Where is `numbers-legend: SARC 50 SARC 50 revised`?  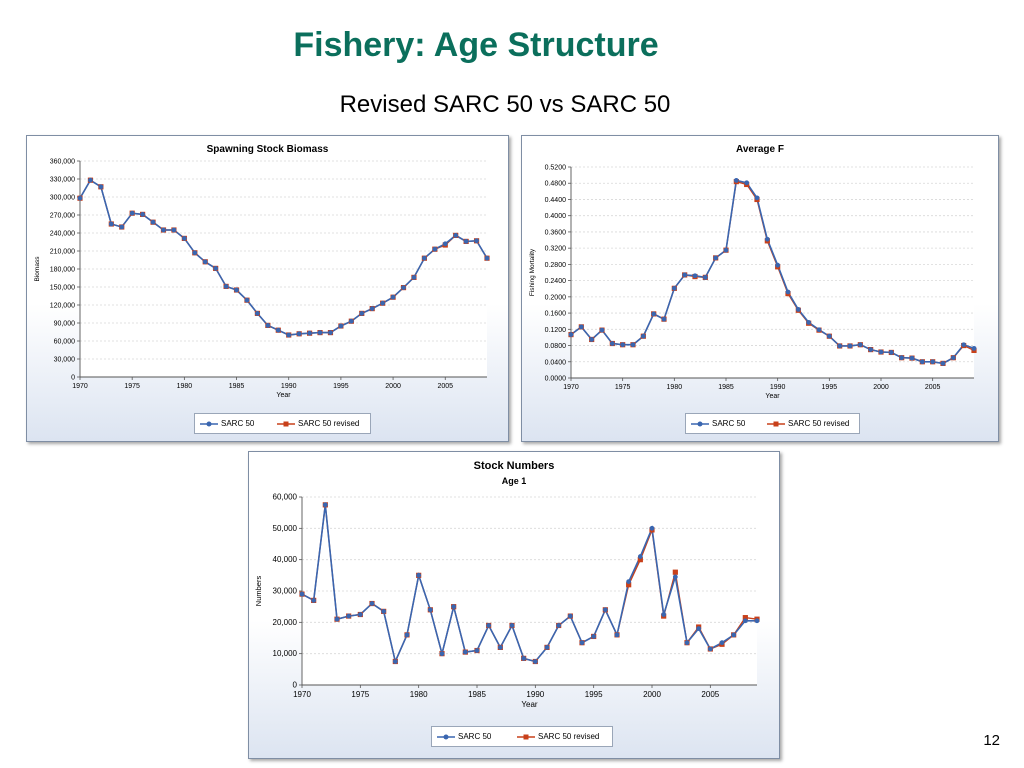
numbers-legend: SARC 50 SARC 50 revised is located at coordinates (522, 736).